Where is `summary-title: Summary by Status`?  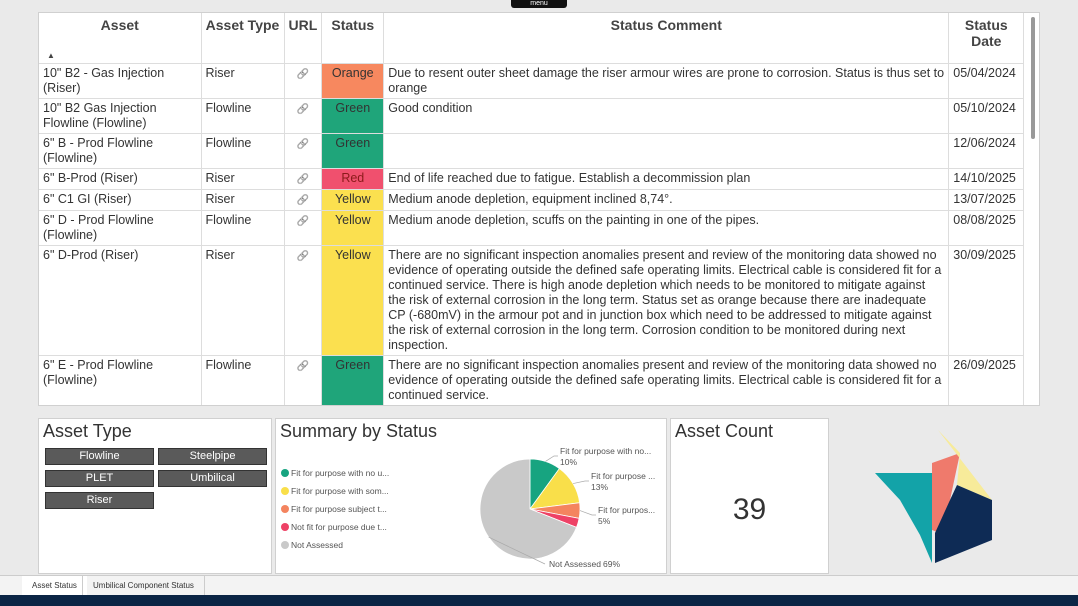 summary-title: Summary by Status is located at coordinates (359, 431).